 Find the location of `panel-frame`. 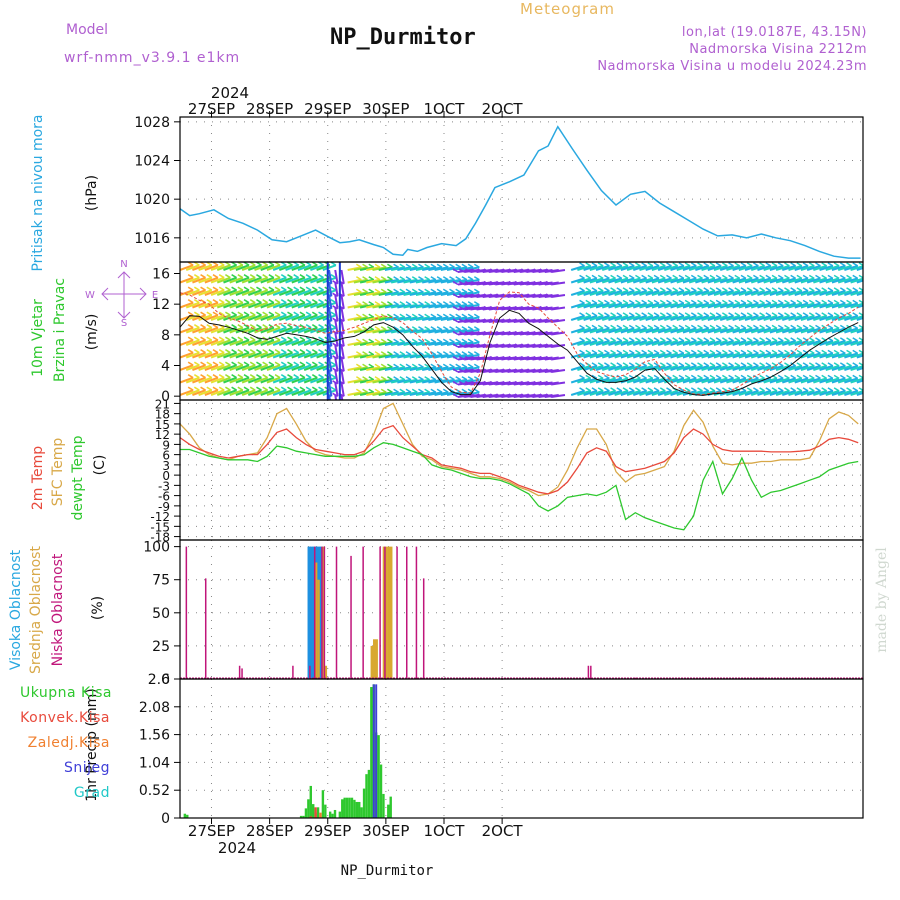

panel-frame is located at coordinates (521, 470).